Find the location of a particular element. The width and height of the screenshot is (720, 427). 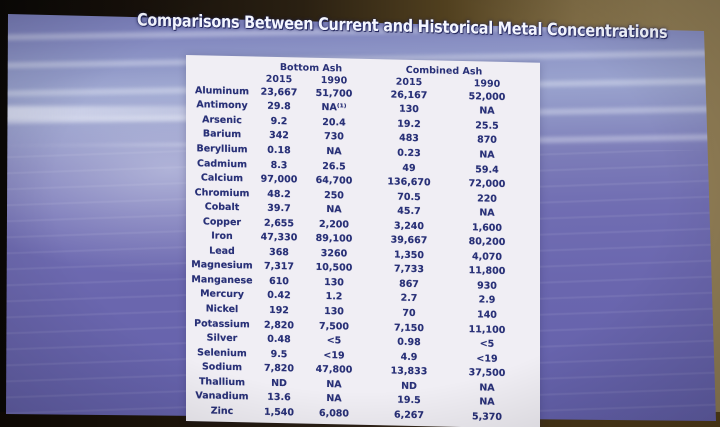

value-cell: 64,700 is located at coordinates (334, 180).